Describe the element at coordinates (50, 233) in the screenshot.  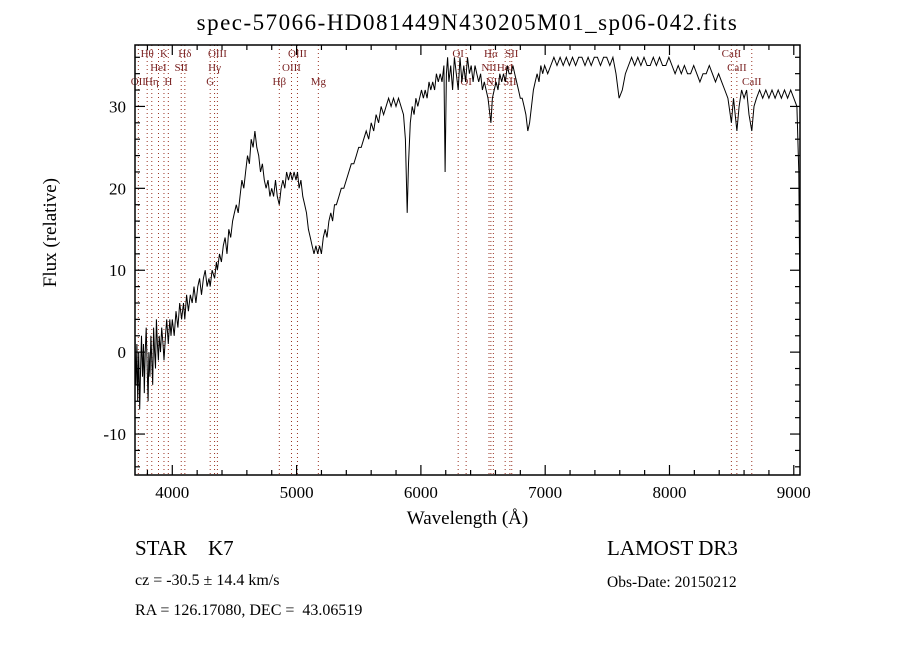
I see `y-axis-label: Flux (relative)` at that location.